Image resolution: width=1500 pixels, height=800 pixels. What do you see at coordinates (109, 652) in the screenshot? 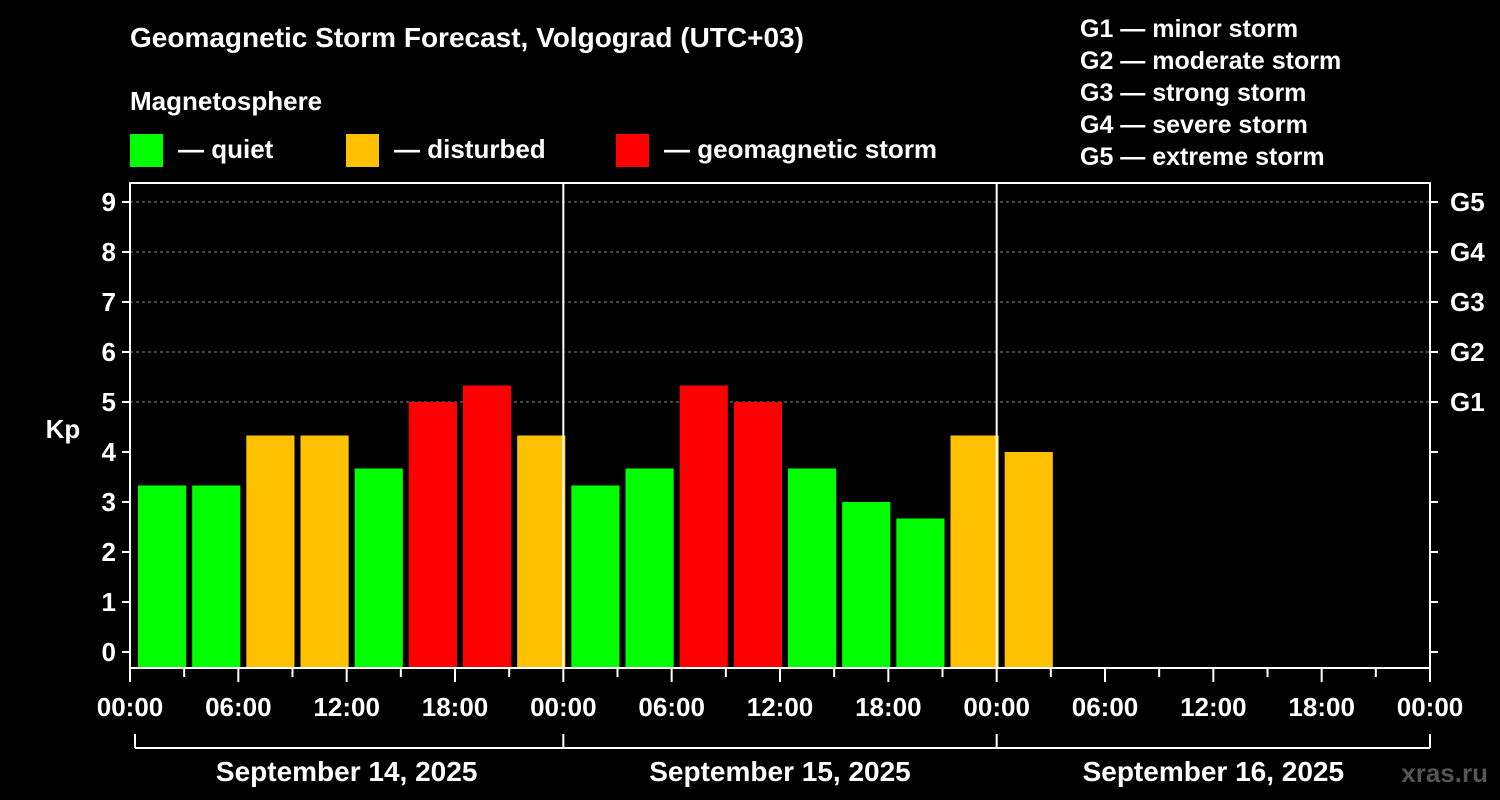
I see `y-tick-label-0: 0` at bounding box center [109, 652].